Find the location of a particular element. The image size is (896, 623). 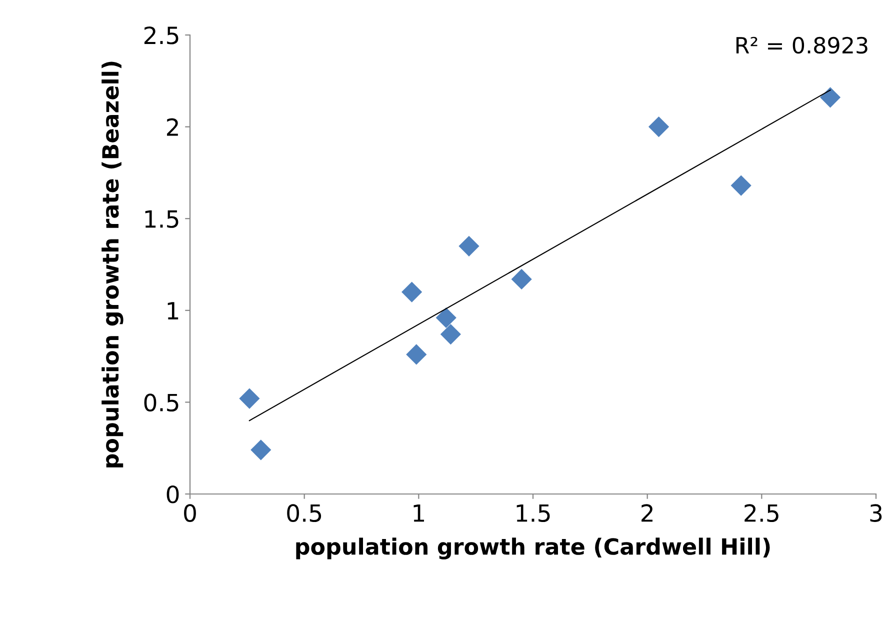

y-tick-label: 0 is located at coordinates (172, 494).